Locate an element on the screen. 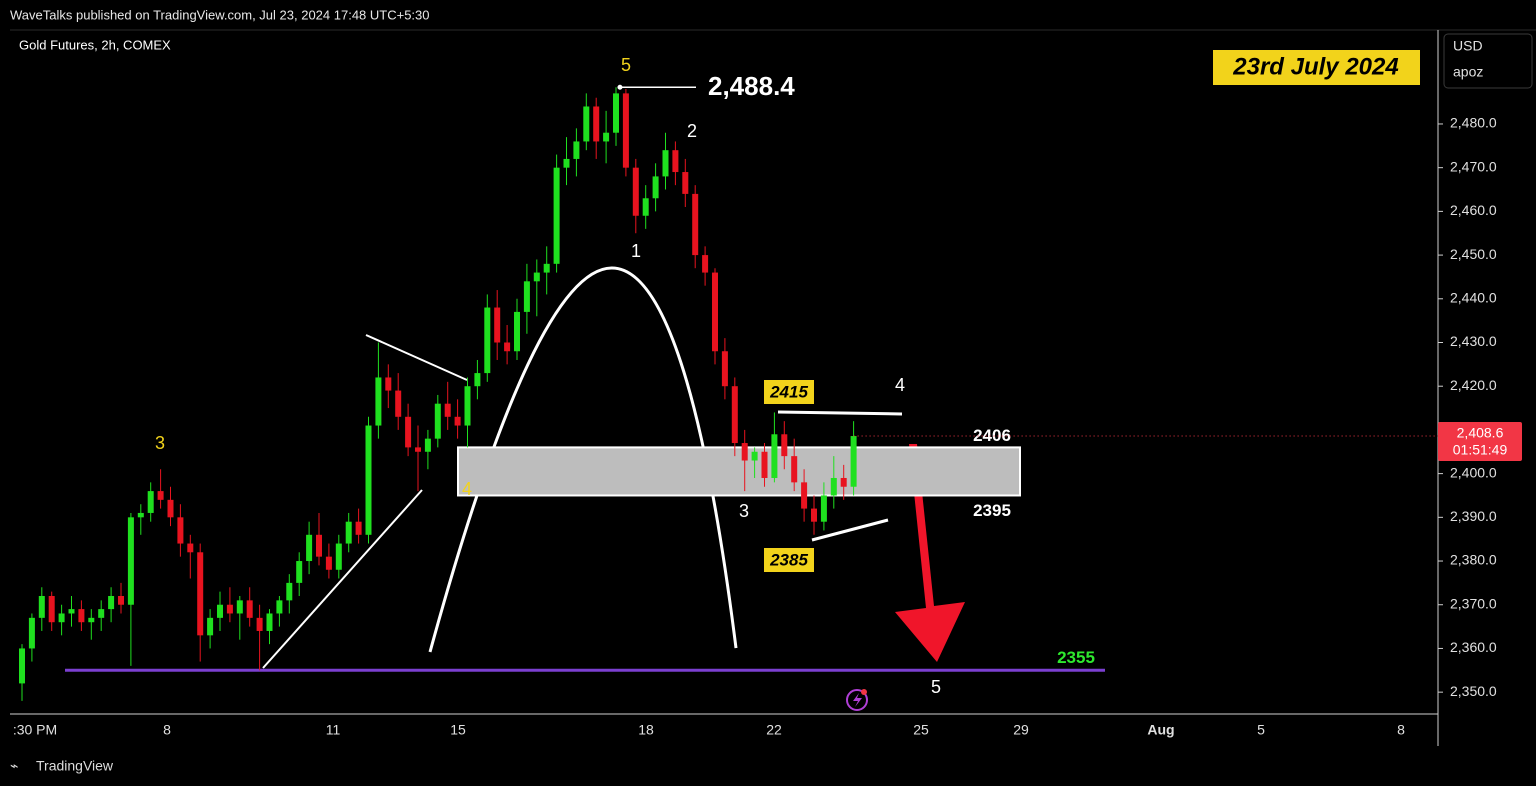  y-tick-label: 2,460.0 is located at coordinates (1473, 210).